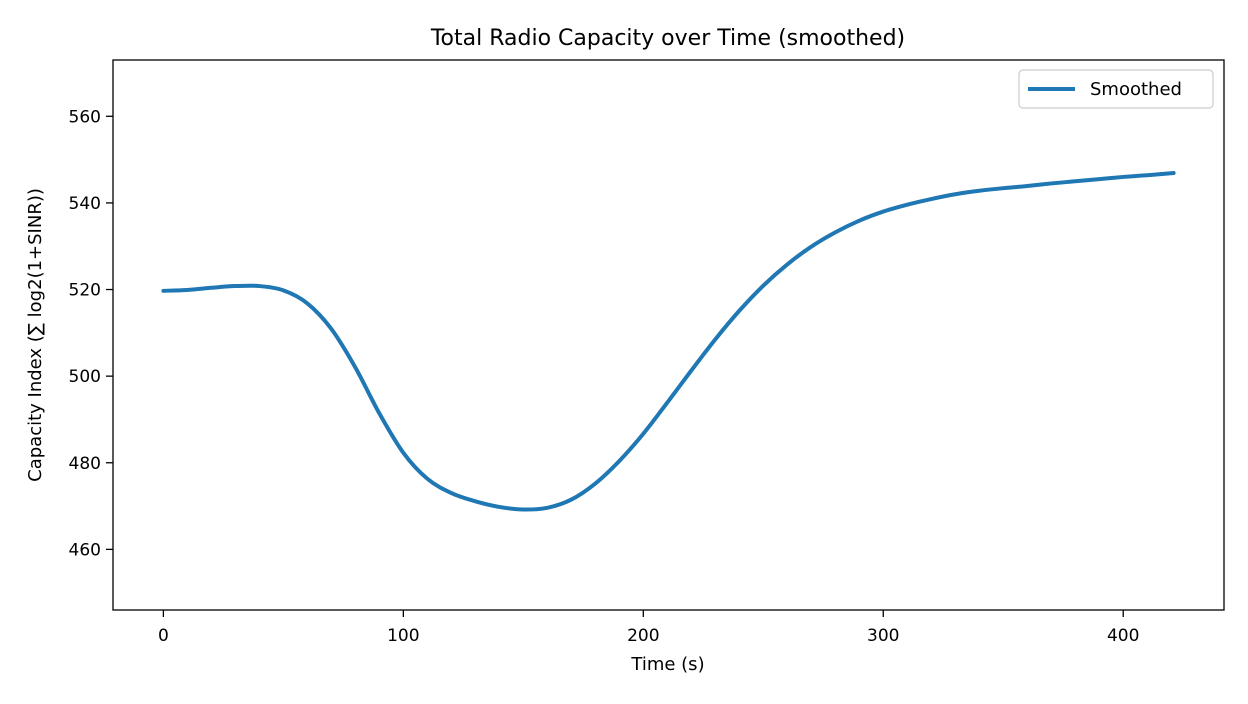 The width and height of the screenshot is (1248, 704). I want to click on x-axis-ticks: 0 100 200 300 400, so click(648, 628).